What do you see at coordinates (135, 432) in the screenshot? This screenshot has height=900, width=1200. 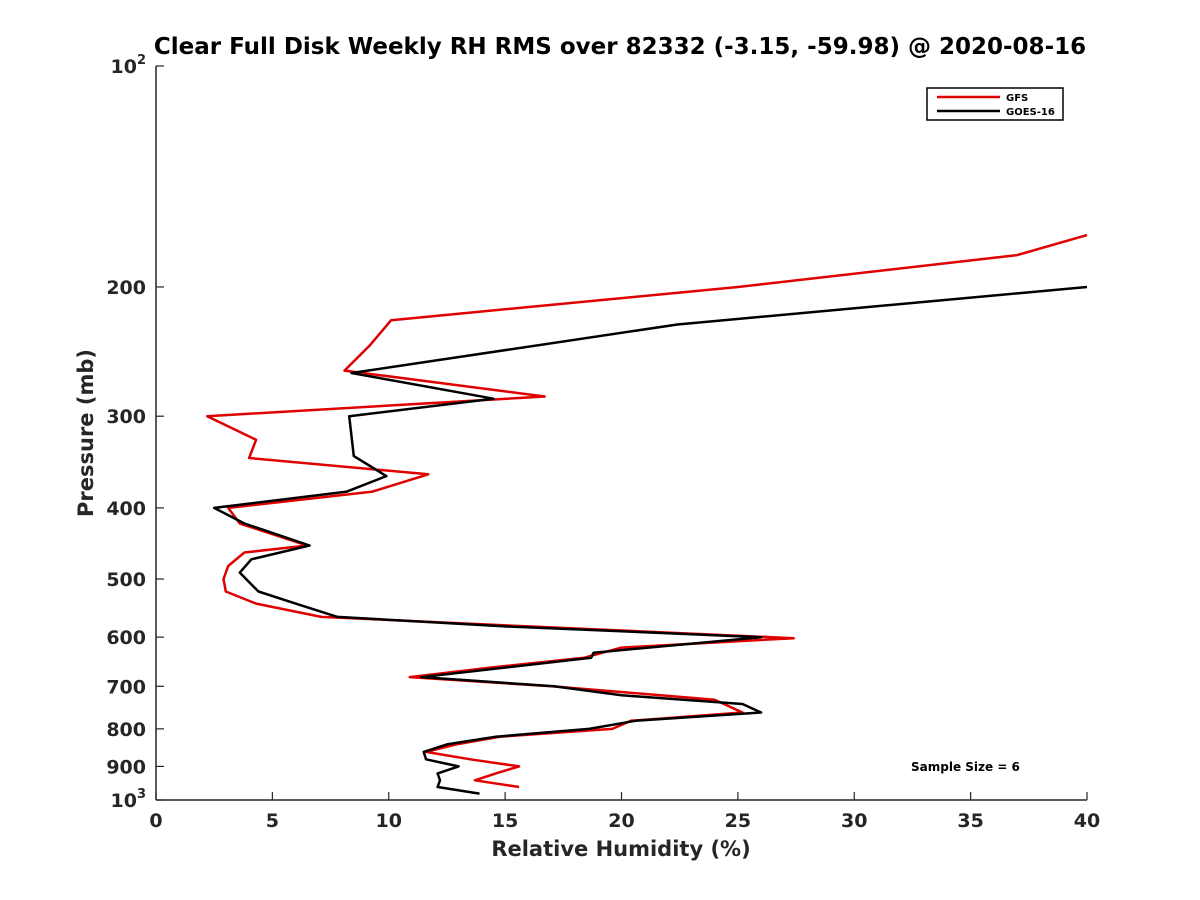 I see `y-ticks: 10² 200 300 400 500 600 700 800 900 10³` at bounding box center [135, 432].